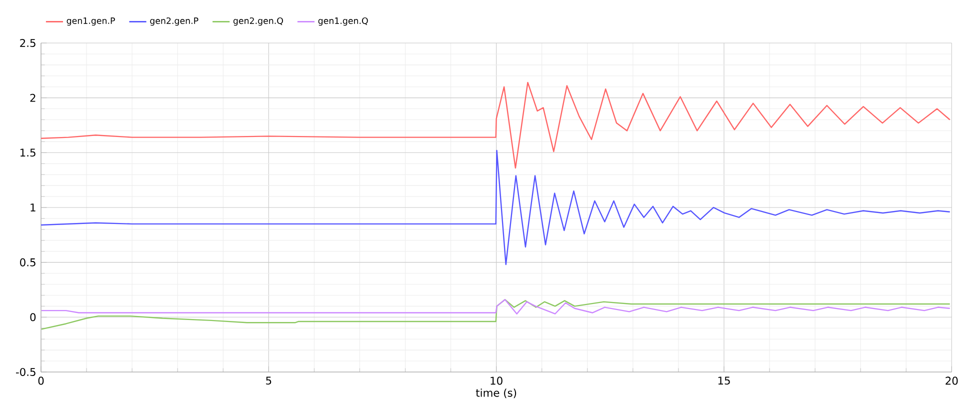 The height and width of the screenshot is (409, 979). Describe the element at coordinates (33, 317) in the screenshot. I see `y-tick-label: 0` at that location.